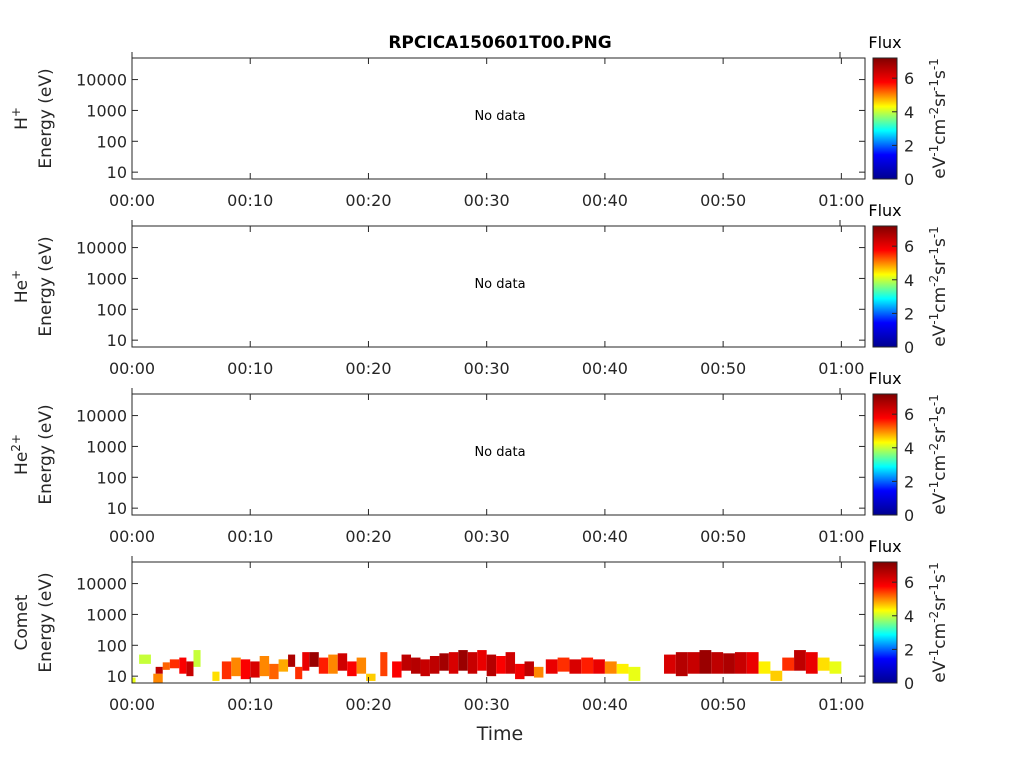 Image resolution: width=1024 pixels, height=768 pixels. I want to click on species-base: Comet, so click(22, 622).